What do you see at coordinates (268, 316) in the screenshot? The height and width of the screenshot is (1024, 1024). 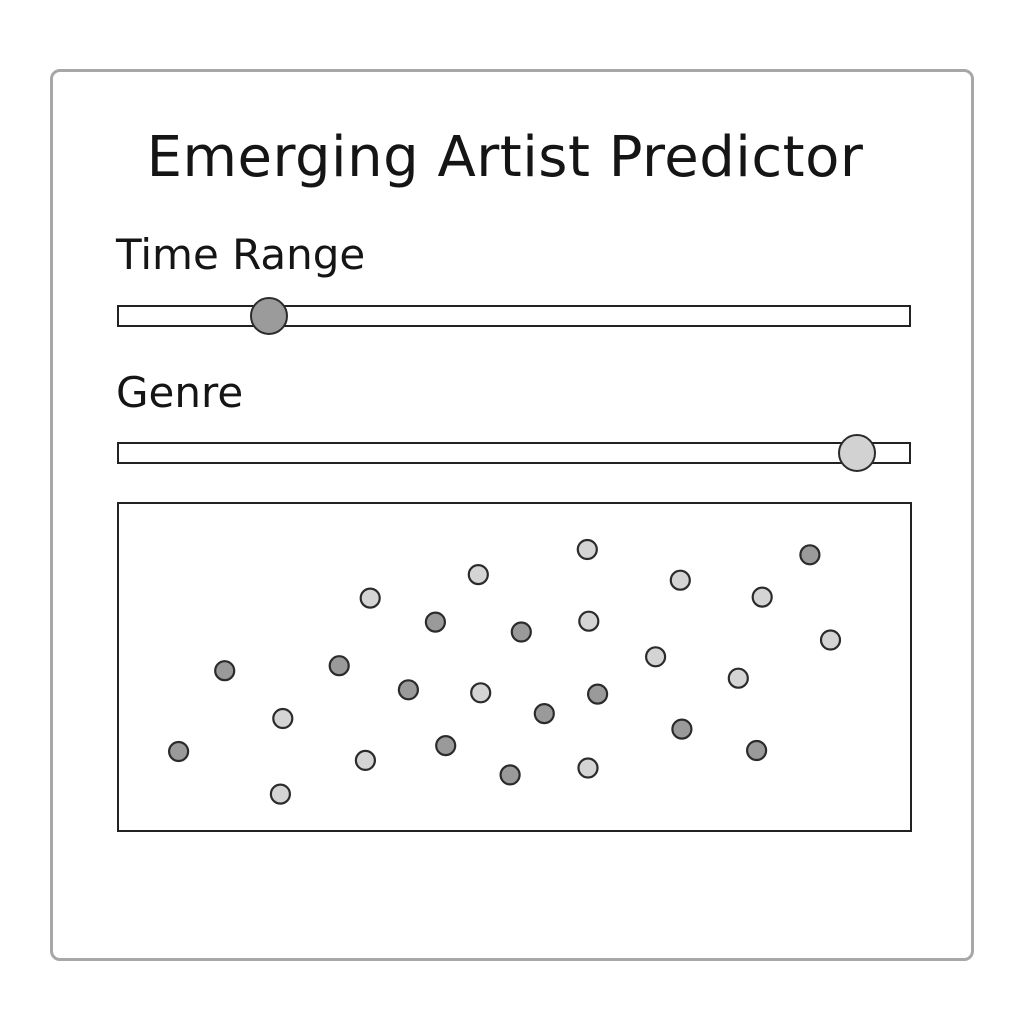 I see `time-range-slider-thumb` at bounding box center [268, 316].